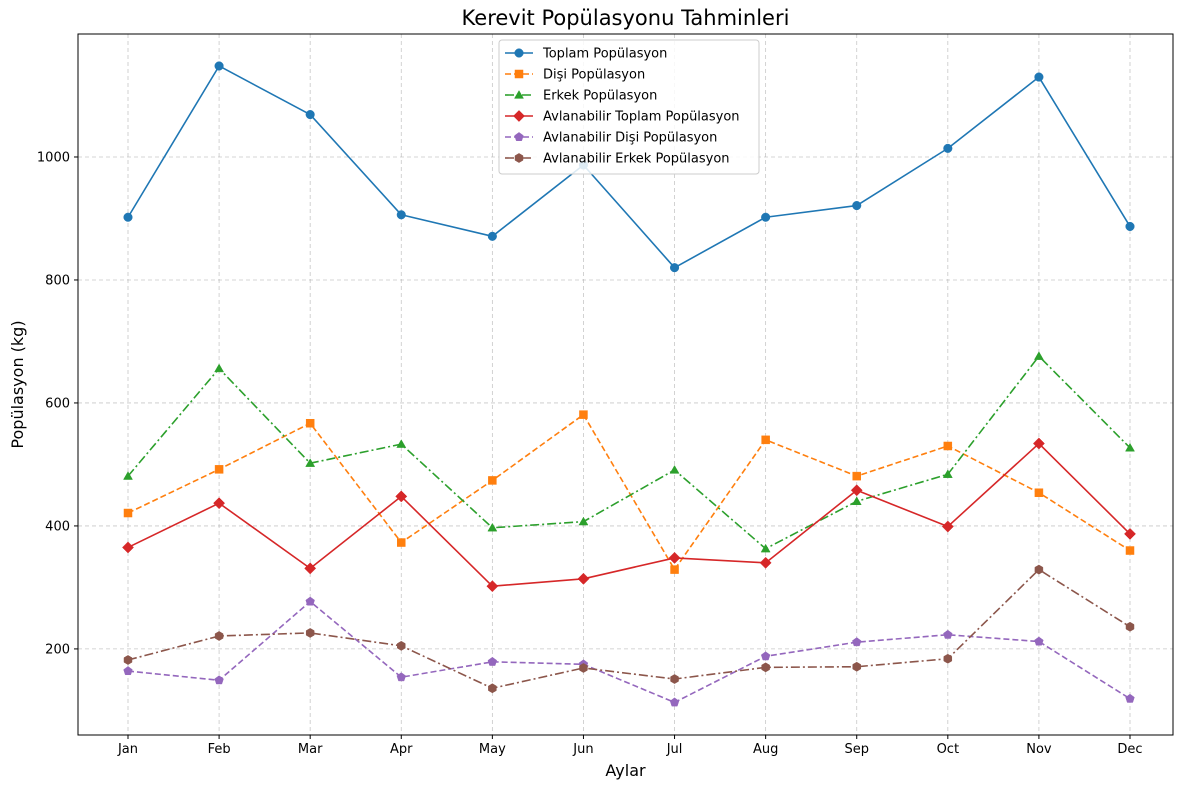 The width and height of the screenshot is (1189, 790). I want to click on y-tick-label: 200, so click(57, 649).